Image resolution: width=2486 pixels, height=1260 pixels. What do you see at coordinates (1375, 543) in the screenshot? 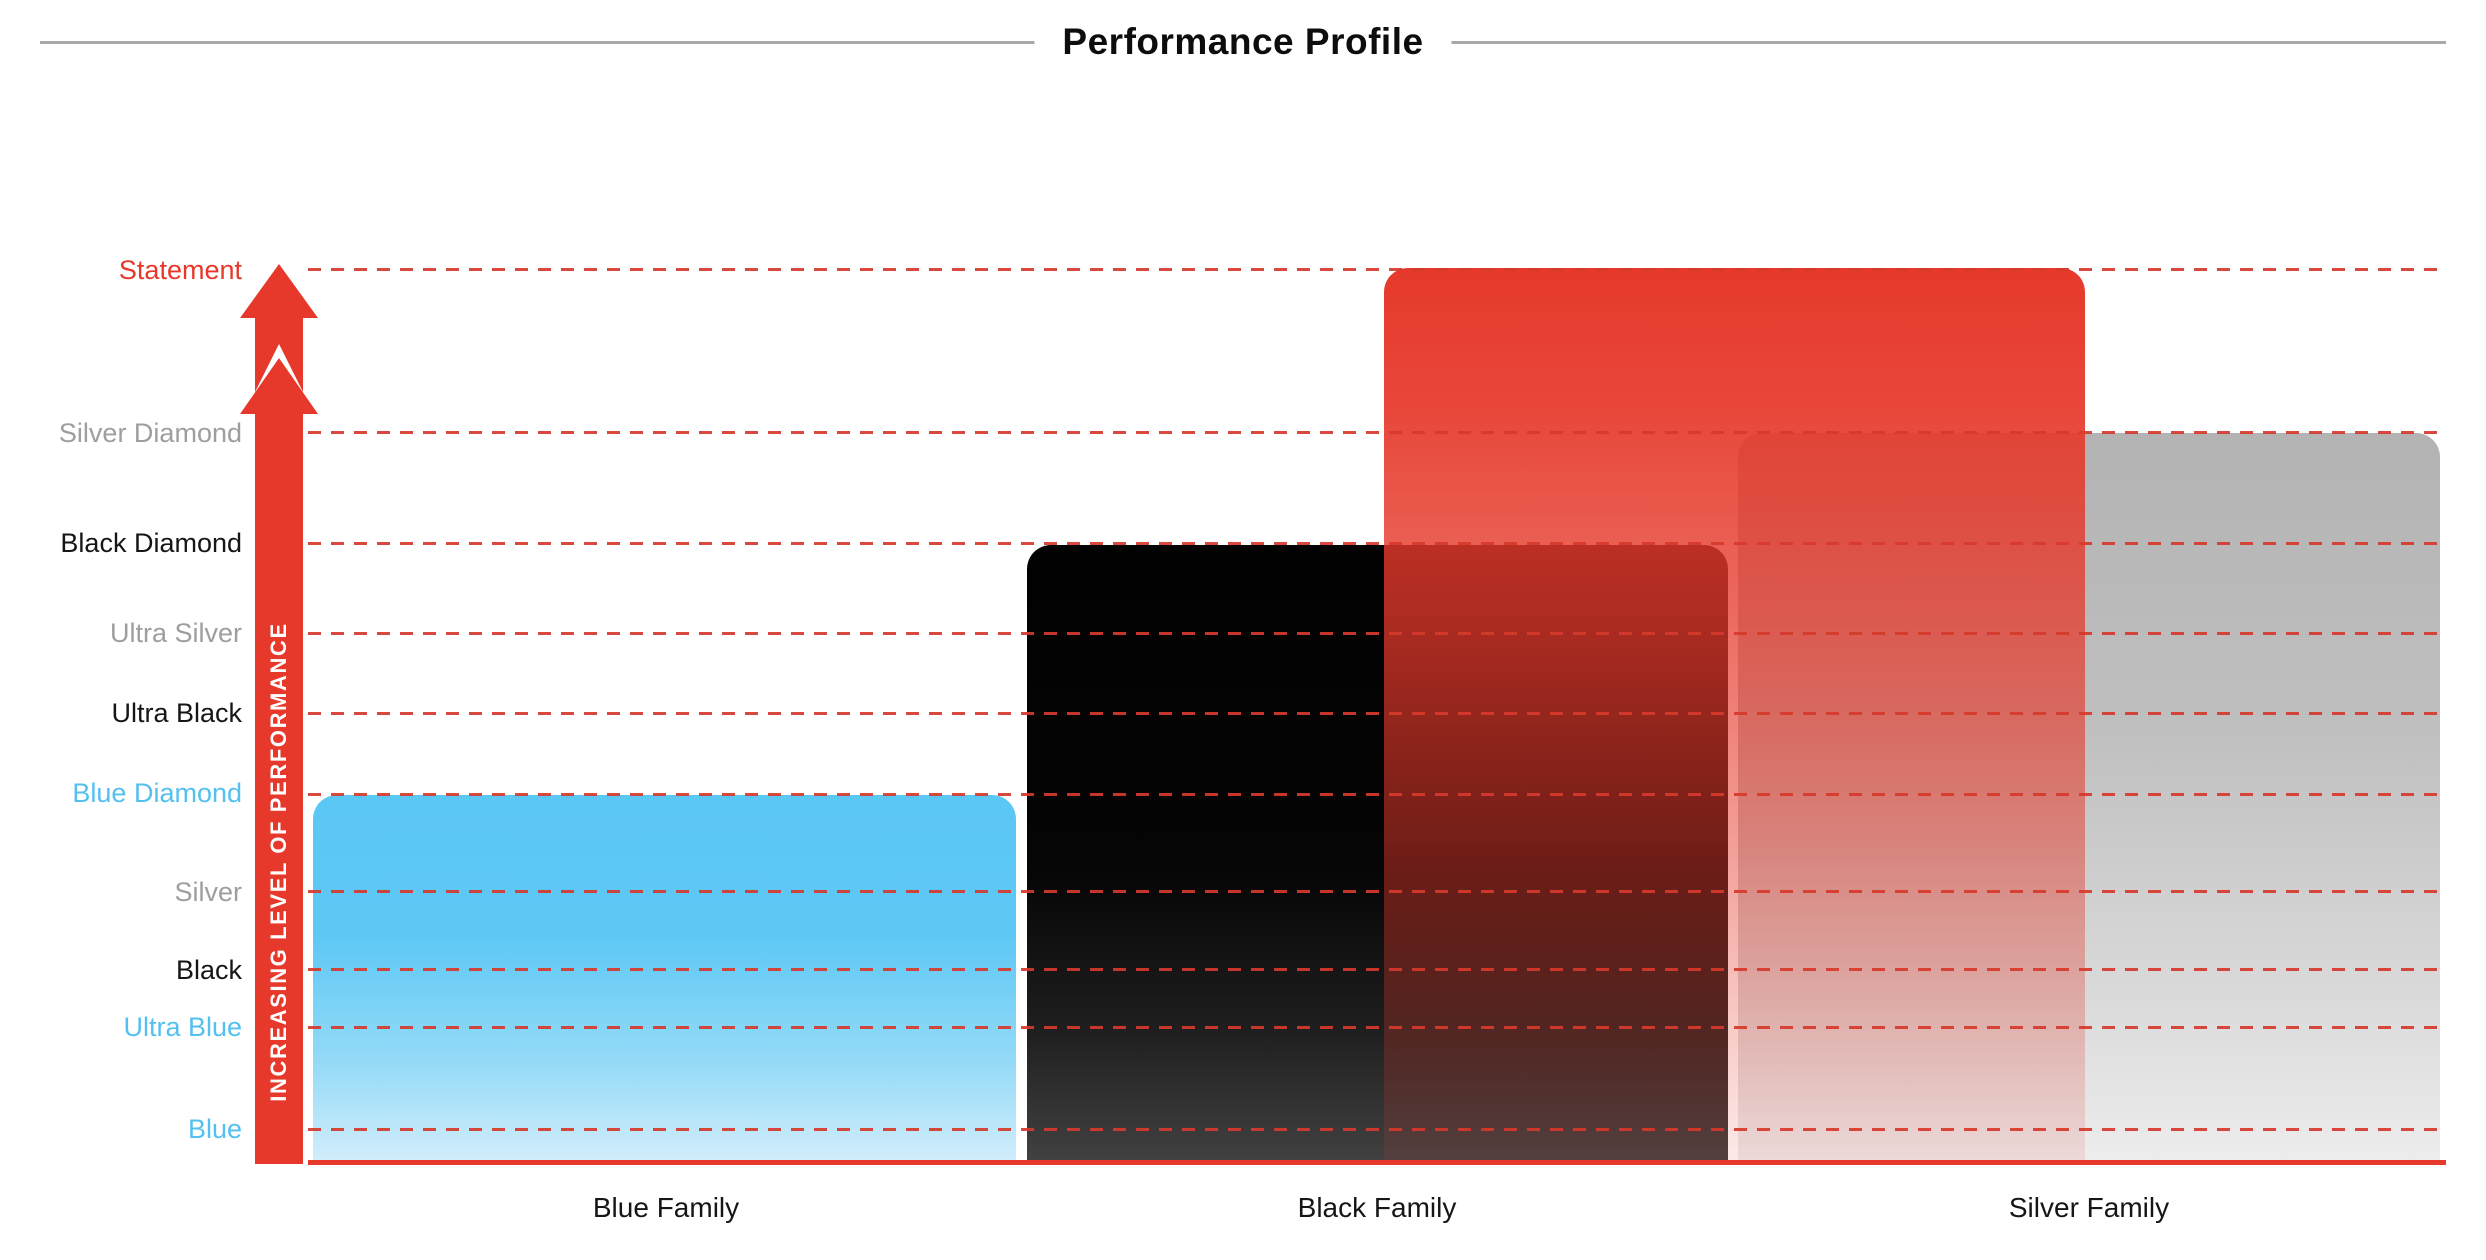
I see `gridline-black-diamond` at bounding box center [1375, 543].